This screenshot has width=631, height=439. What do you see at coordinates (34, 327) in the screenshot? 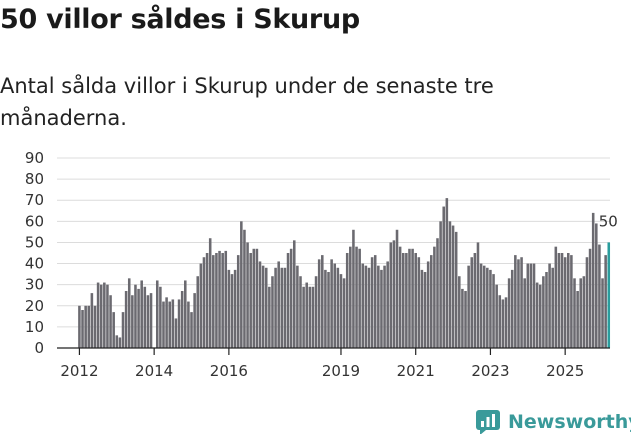
I see `y-tick-label: 10` at bounding box center [34, 327].